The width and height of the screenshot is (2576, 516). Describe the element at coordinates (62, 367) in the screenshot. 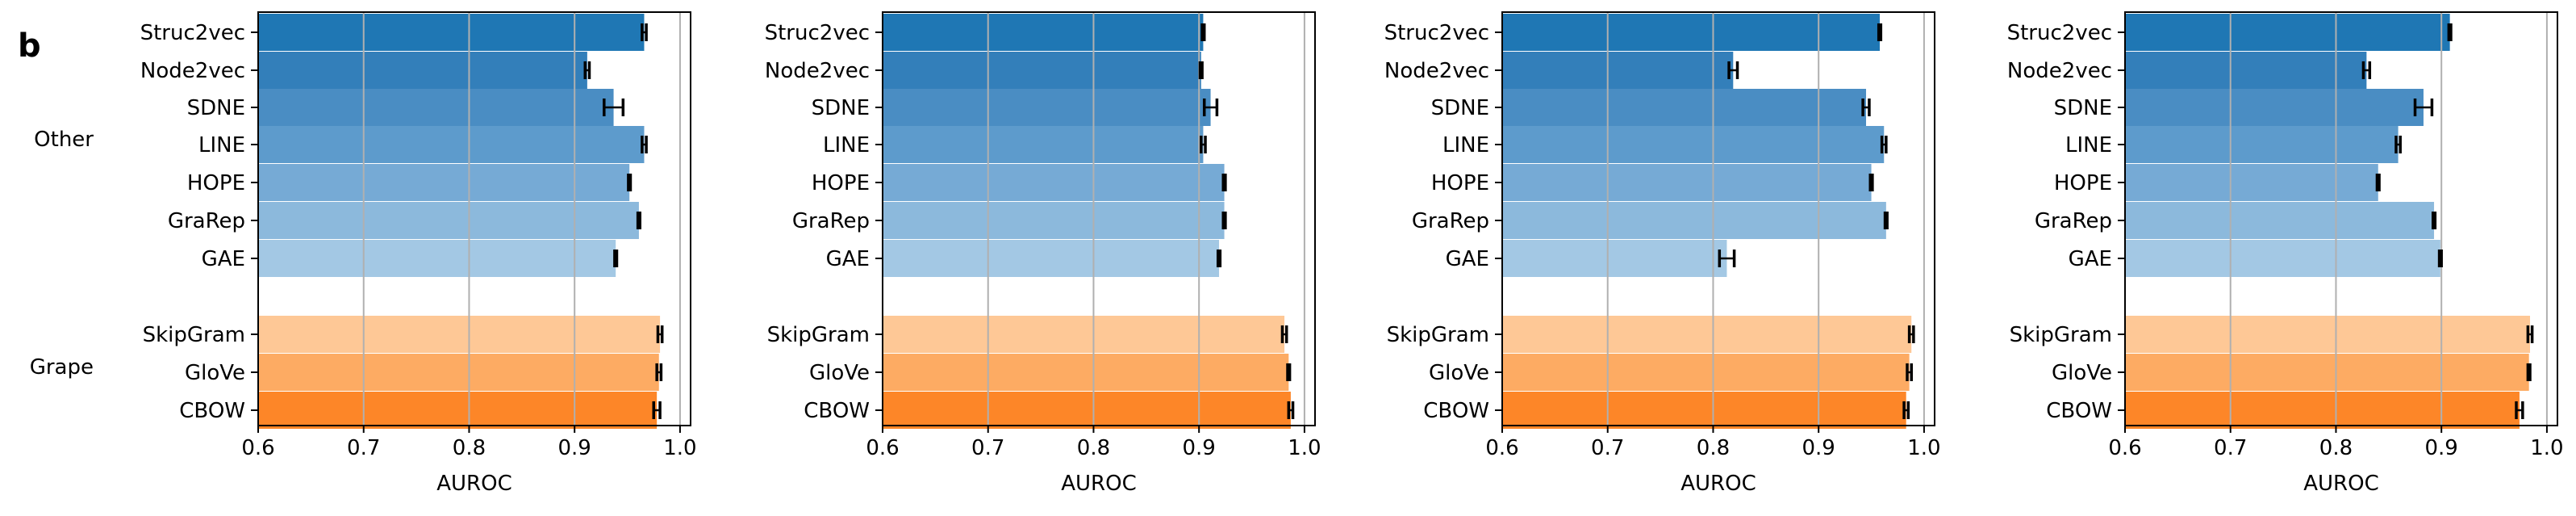

I see `group-label-grape: Grape` at that location.